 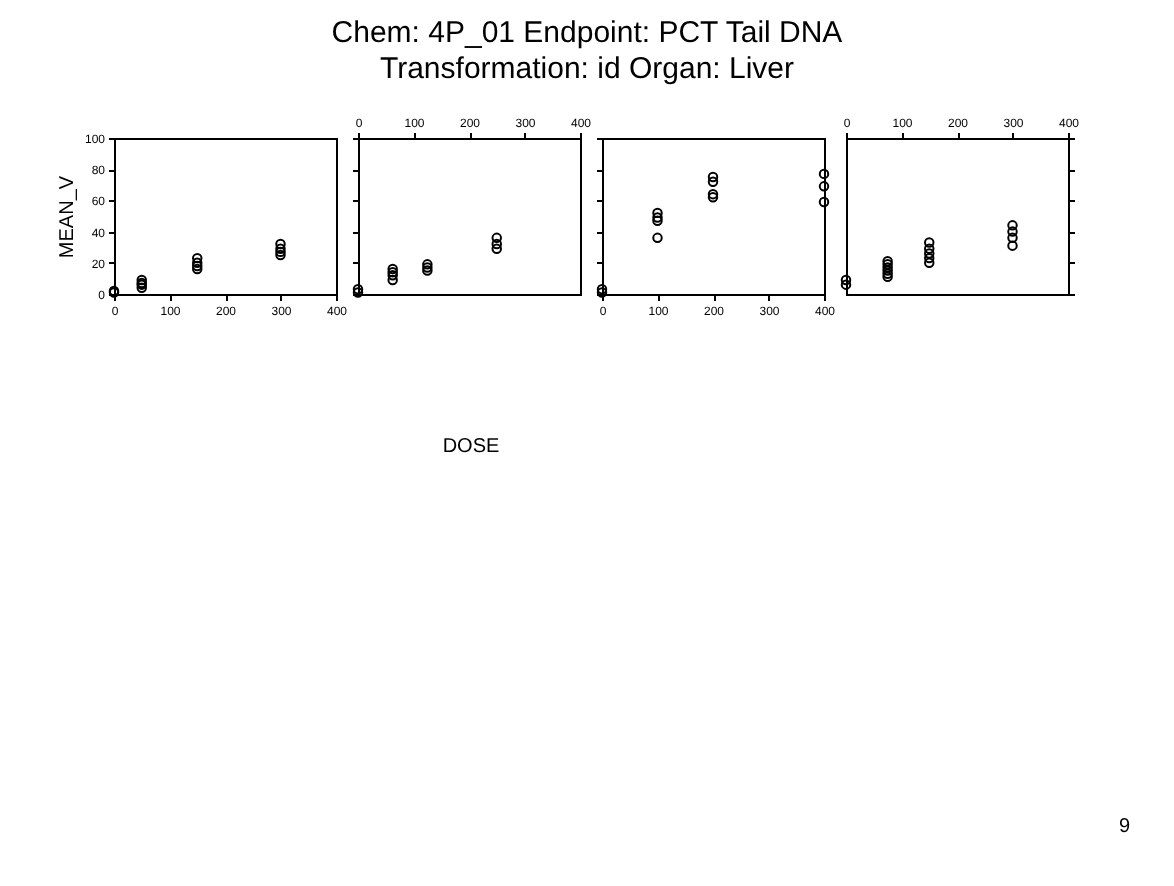 What do you see at coordinates (471, 447) in the screenshot?
I see `x-axis-title: DOSE` at bounding box center [471, 447].